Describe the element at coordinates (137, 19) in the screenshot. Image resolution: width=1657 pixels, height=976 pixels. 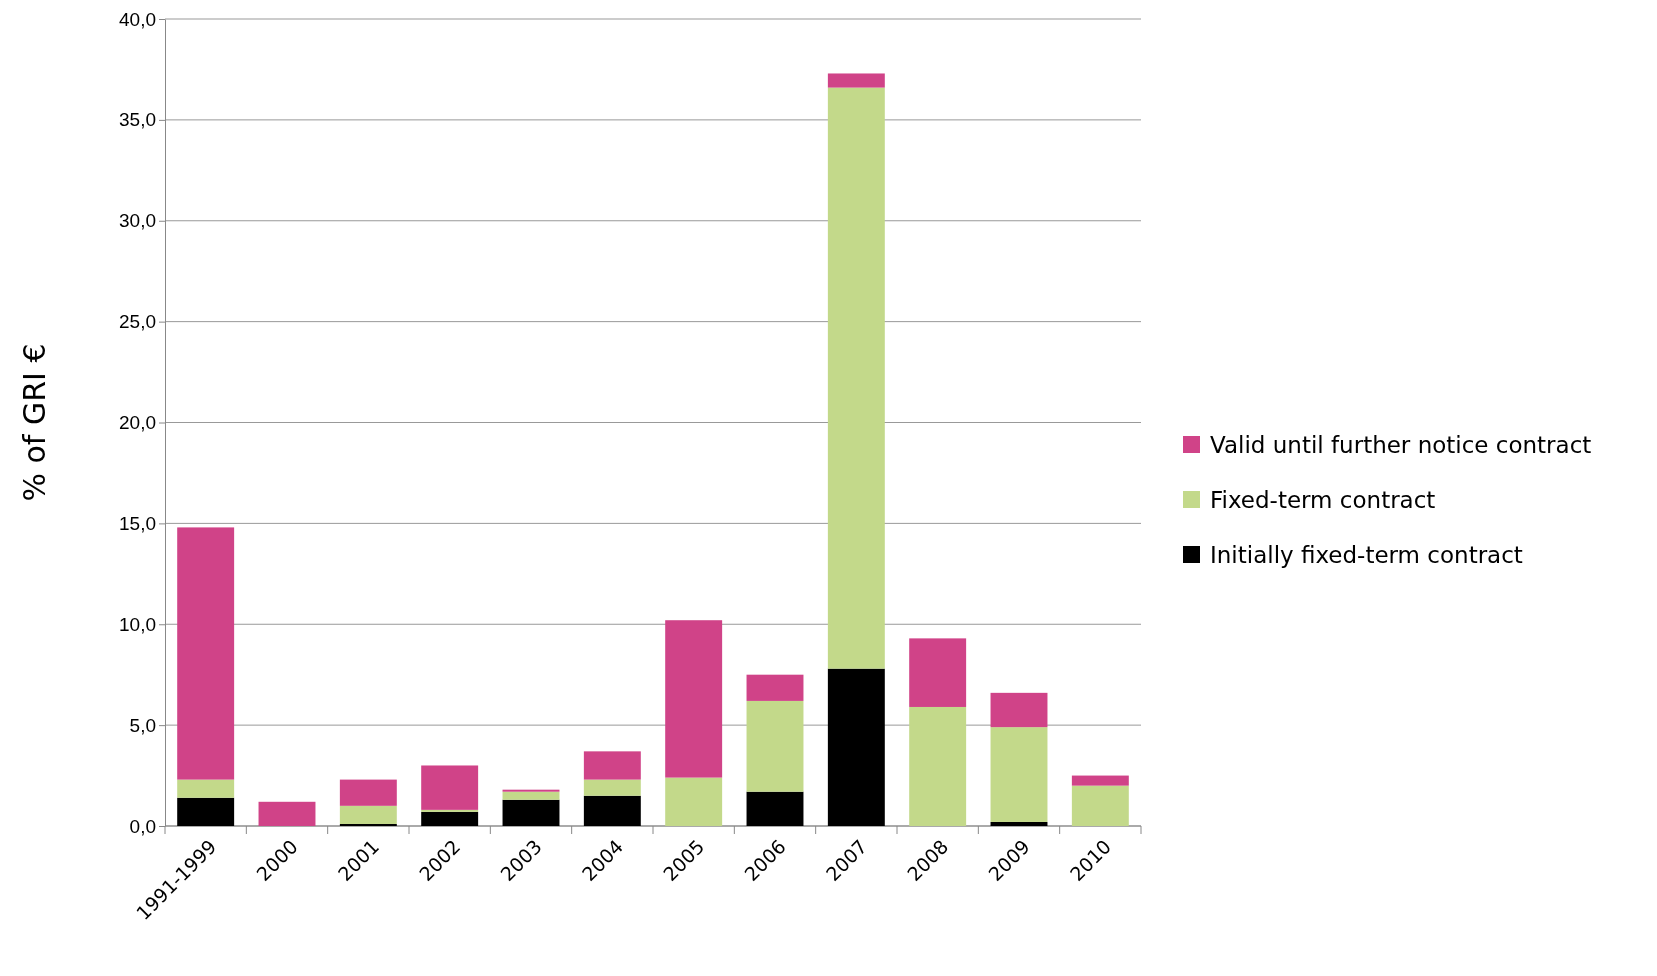
I see `y-tick-label: 40,0` at that location.